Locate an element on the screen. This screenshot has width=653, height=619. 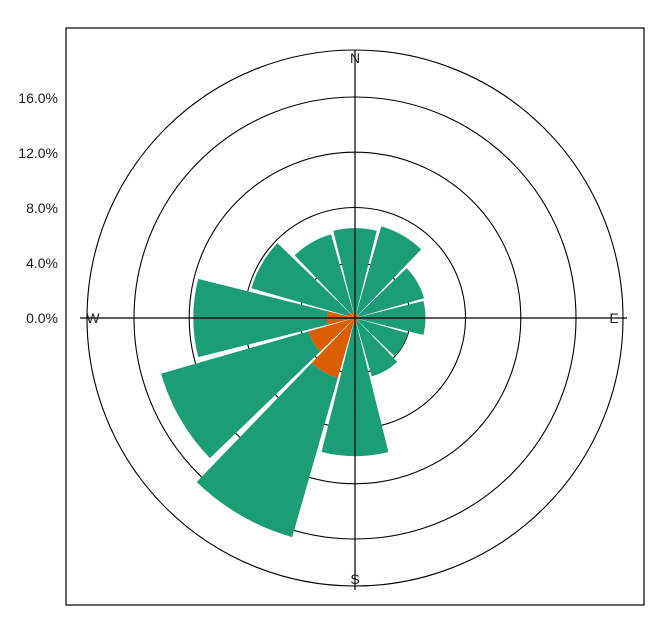
tick-label-8: 8.0% is located at coordinates (42, 208).